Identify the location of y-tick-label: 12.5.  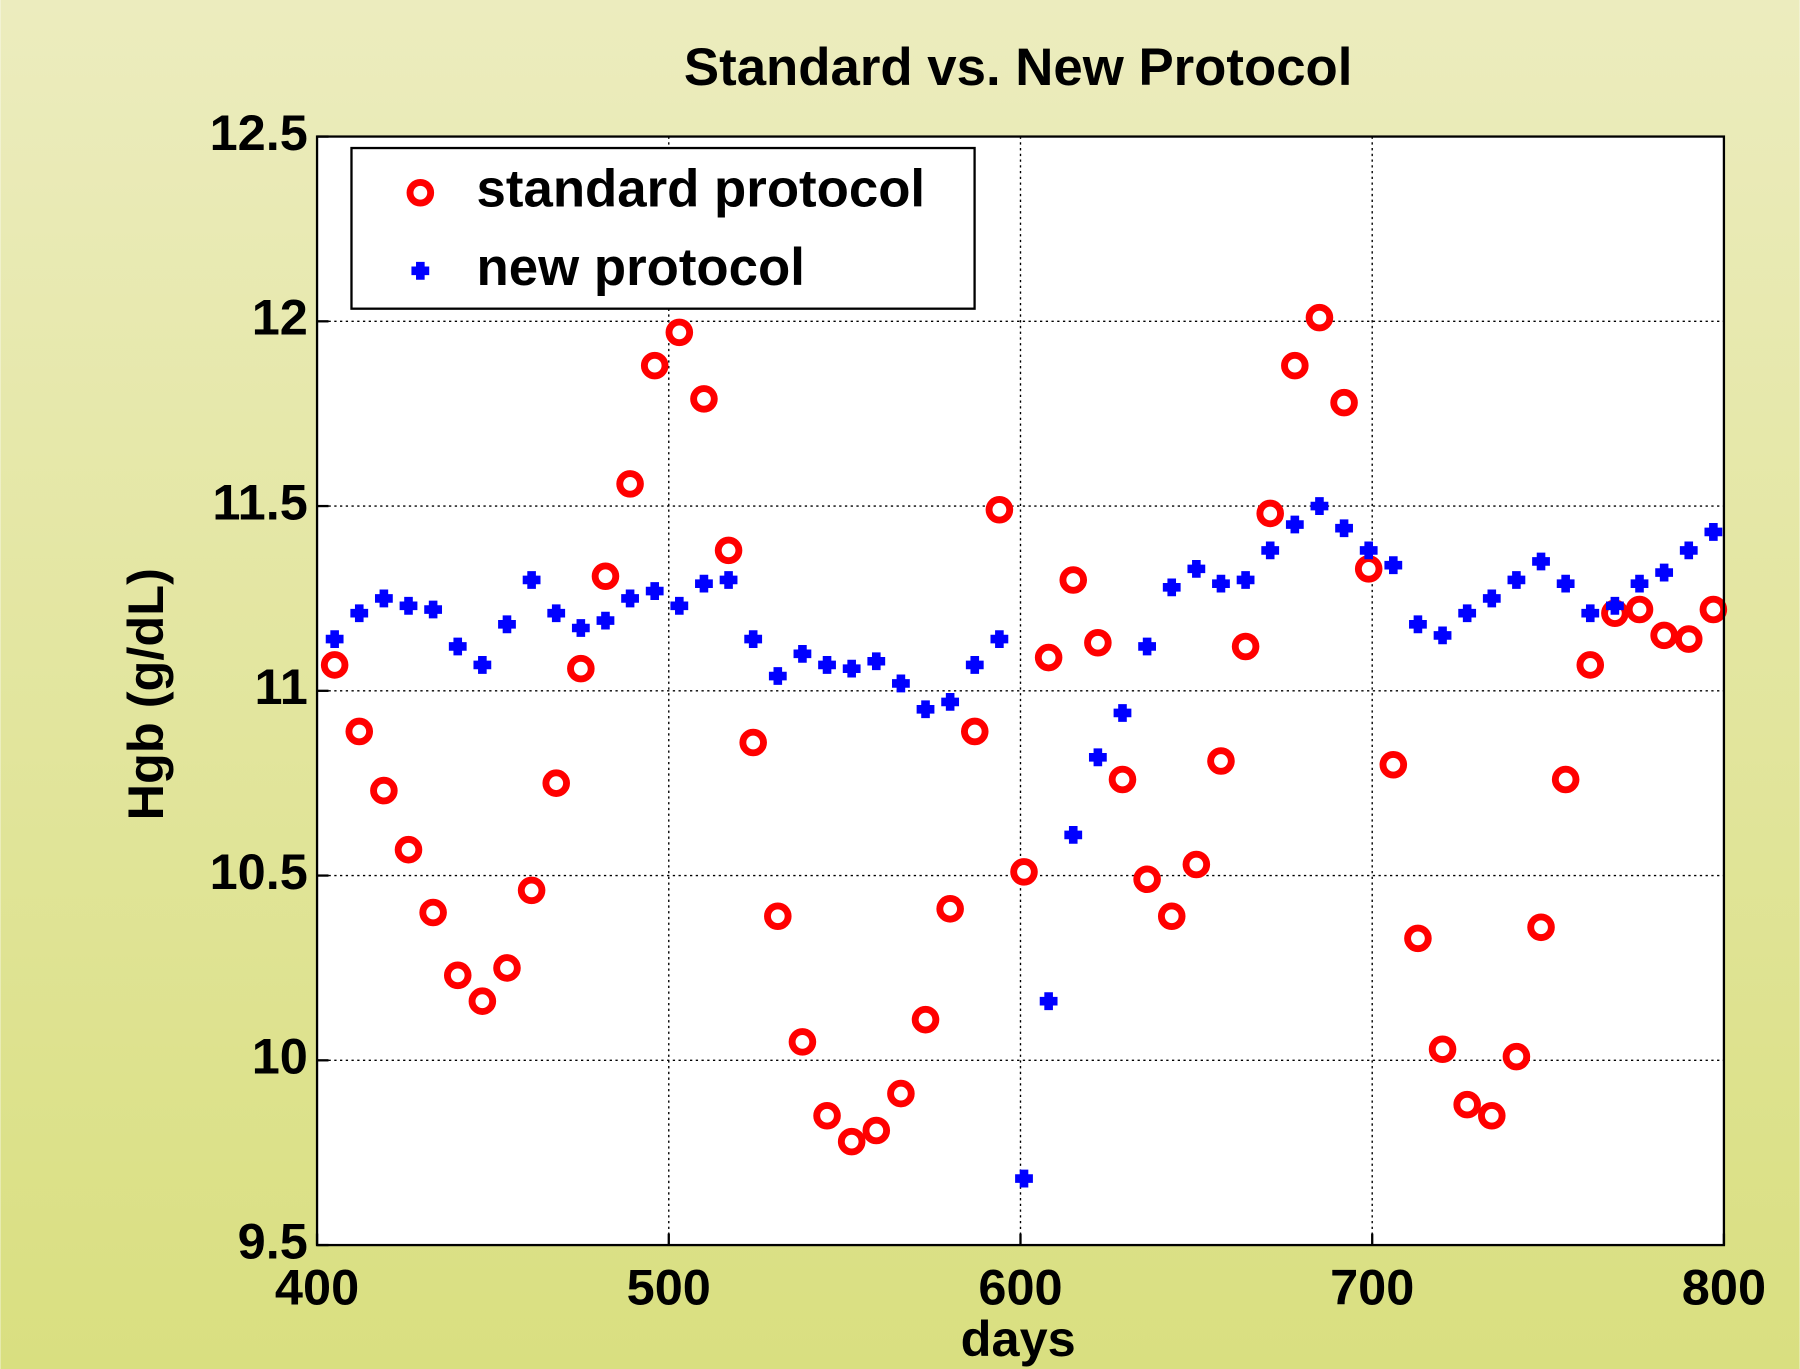
(259, 132).